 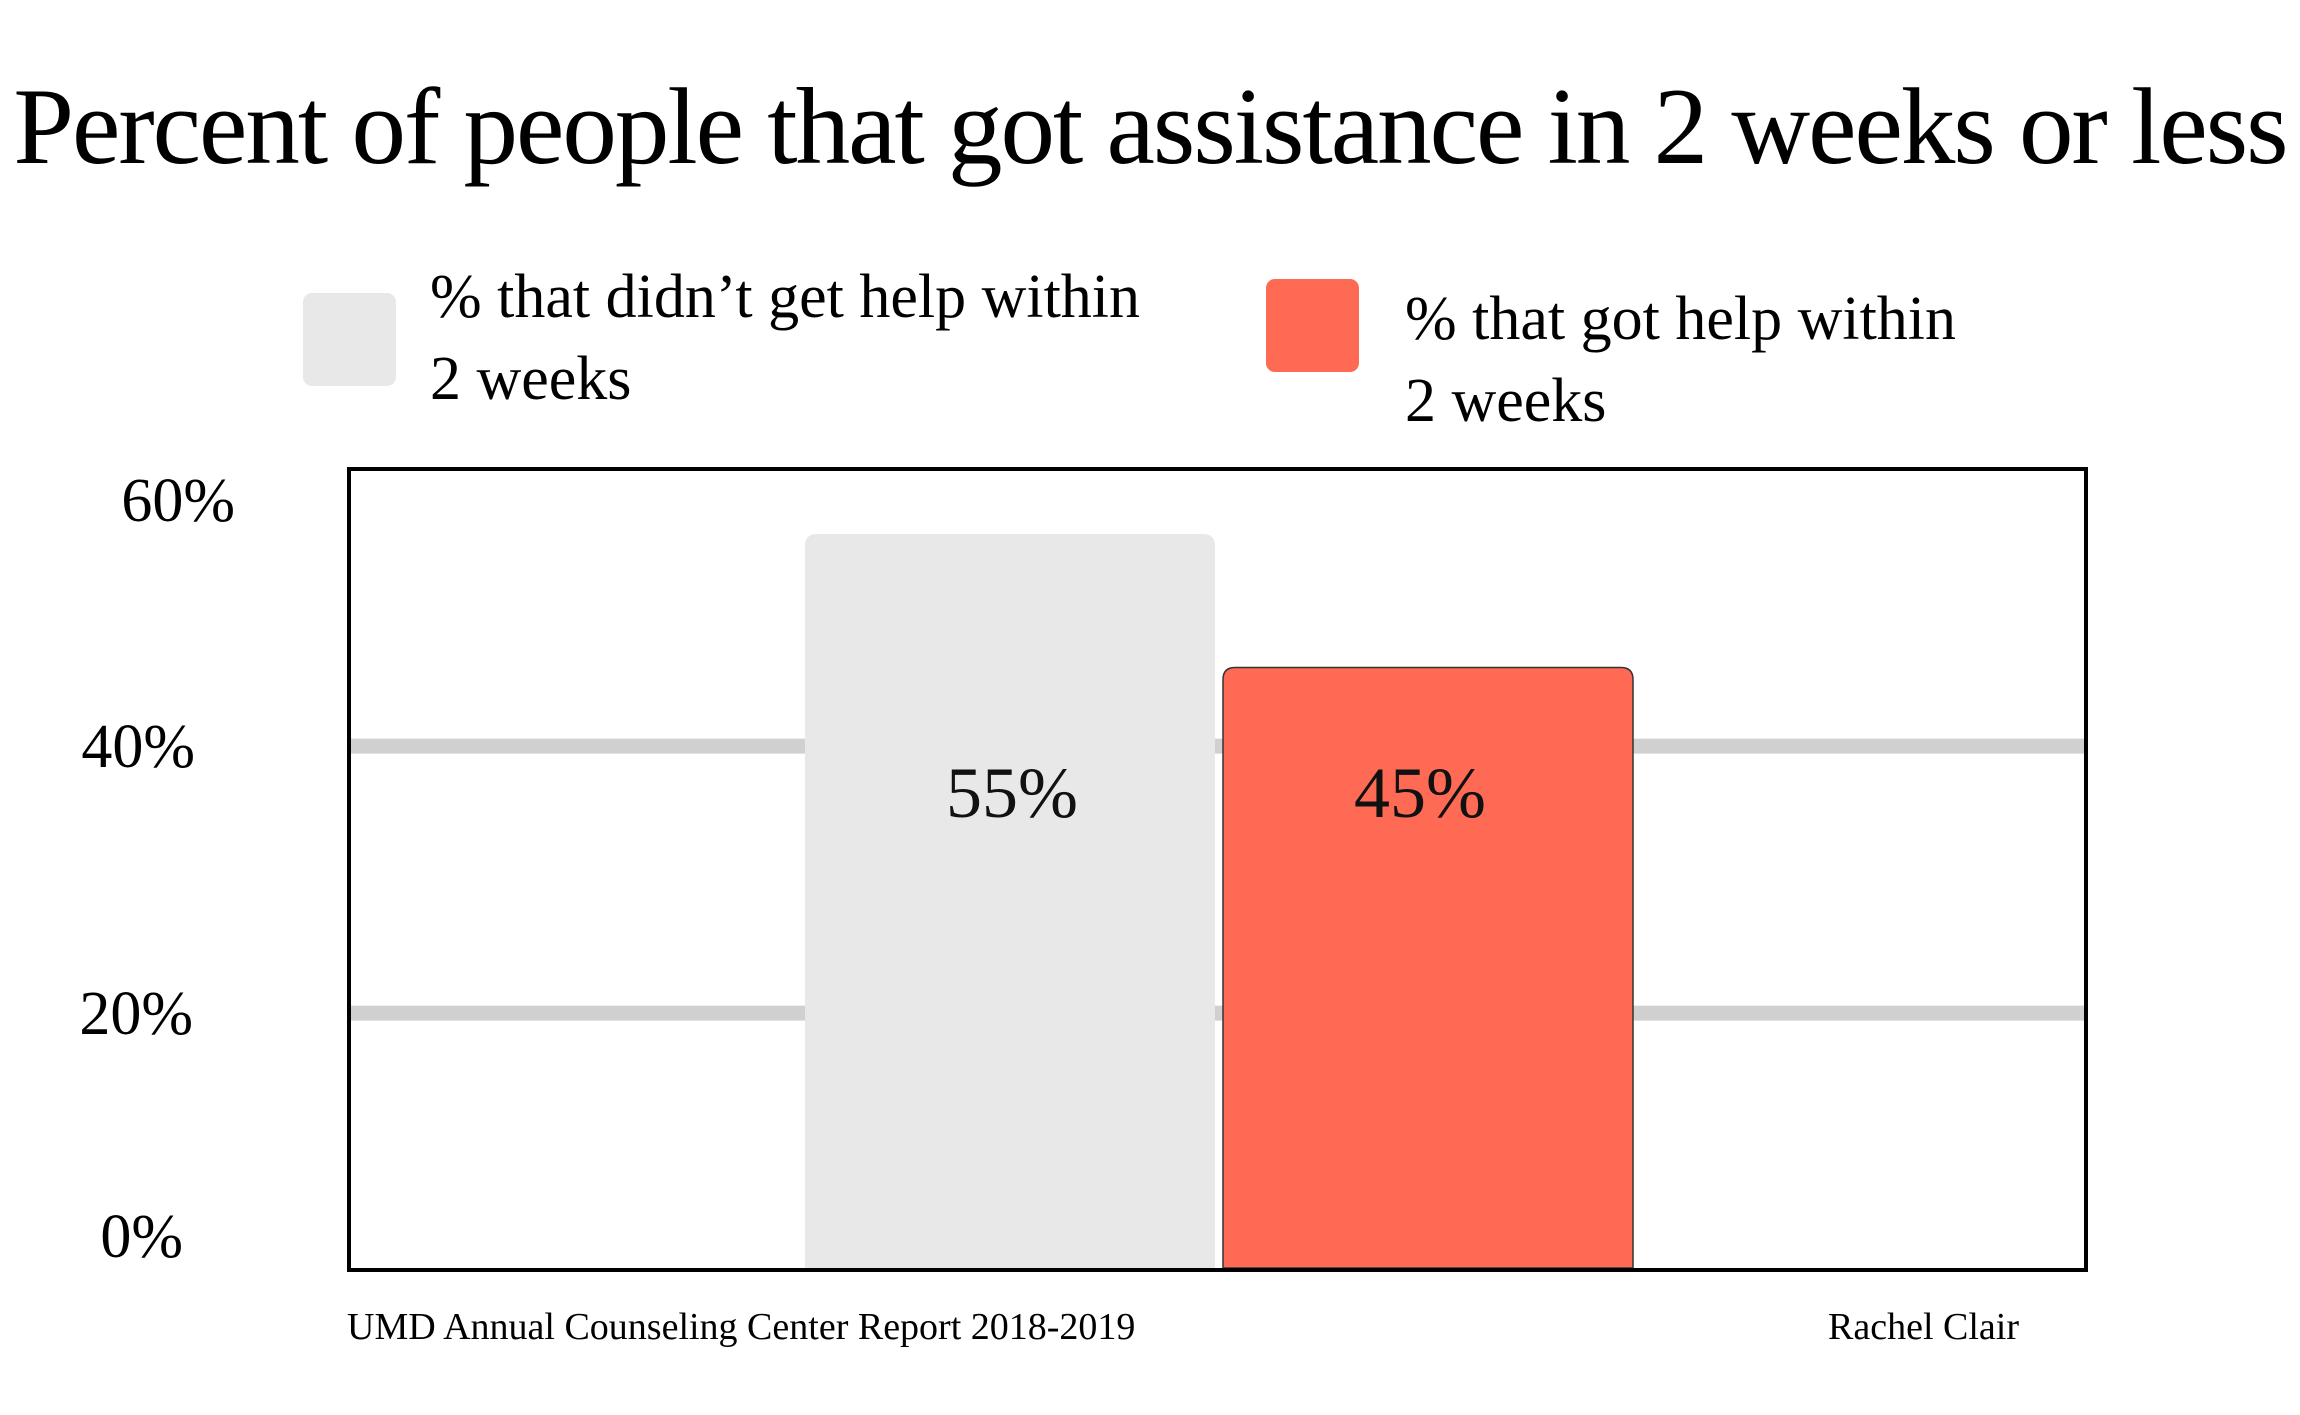 What do you see at coordinates (1923, 1327) in the screenshot?
I see `author-credit: Rachel Clair` at bounding box center [1923, 1327].